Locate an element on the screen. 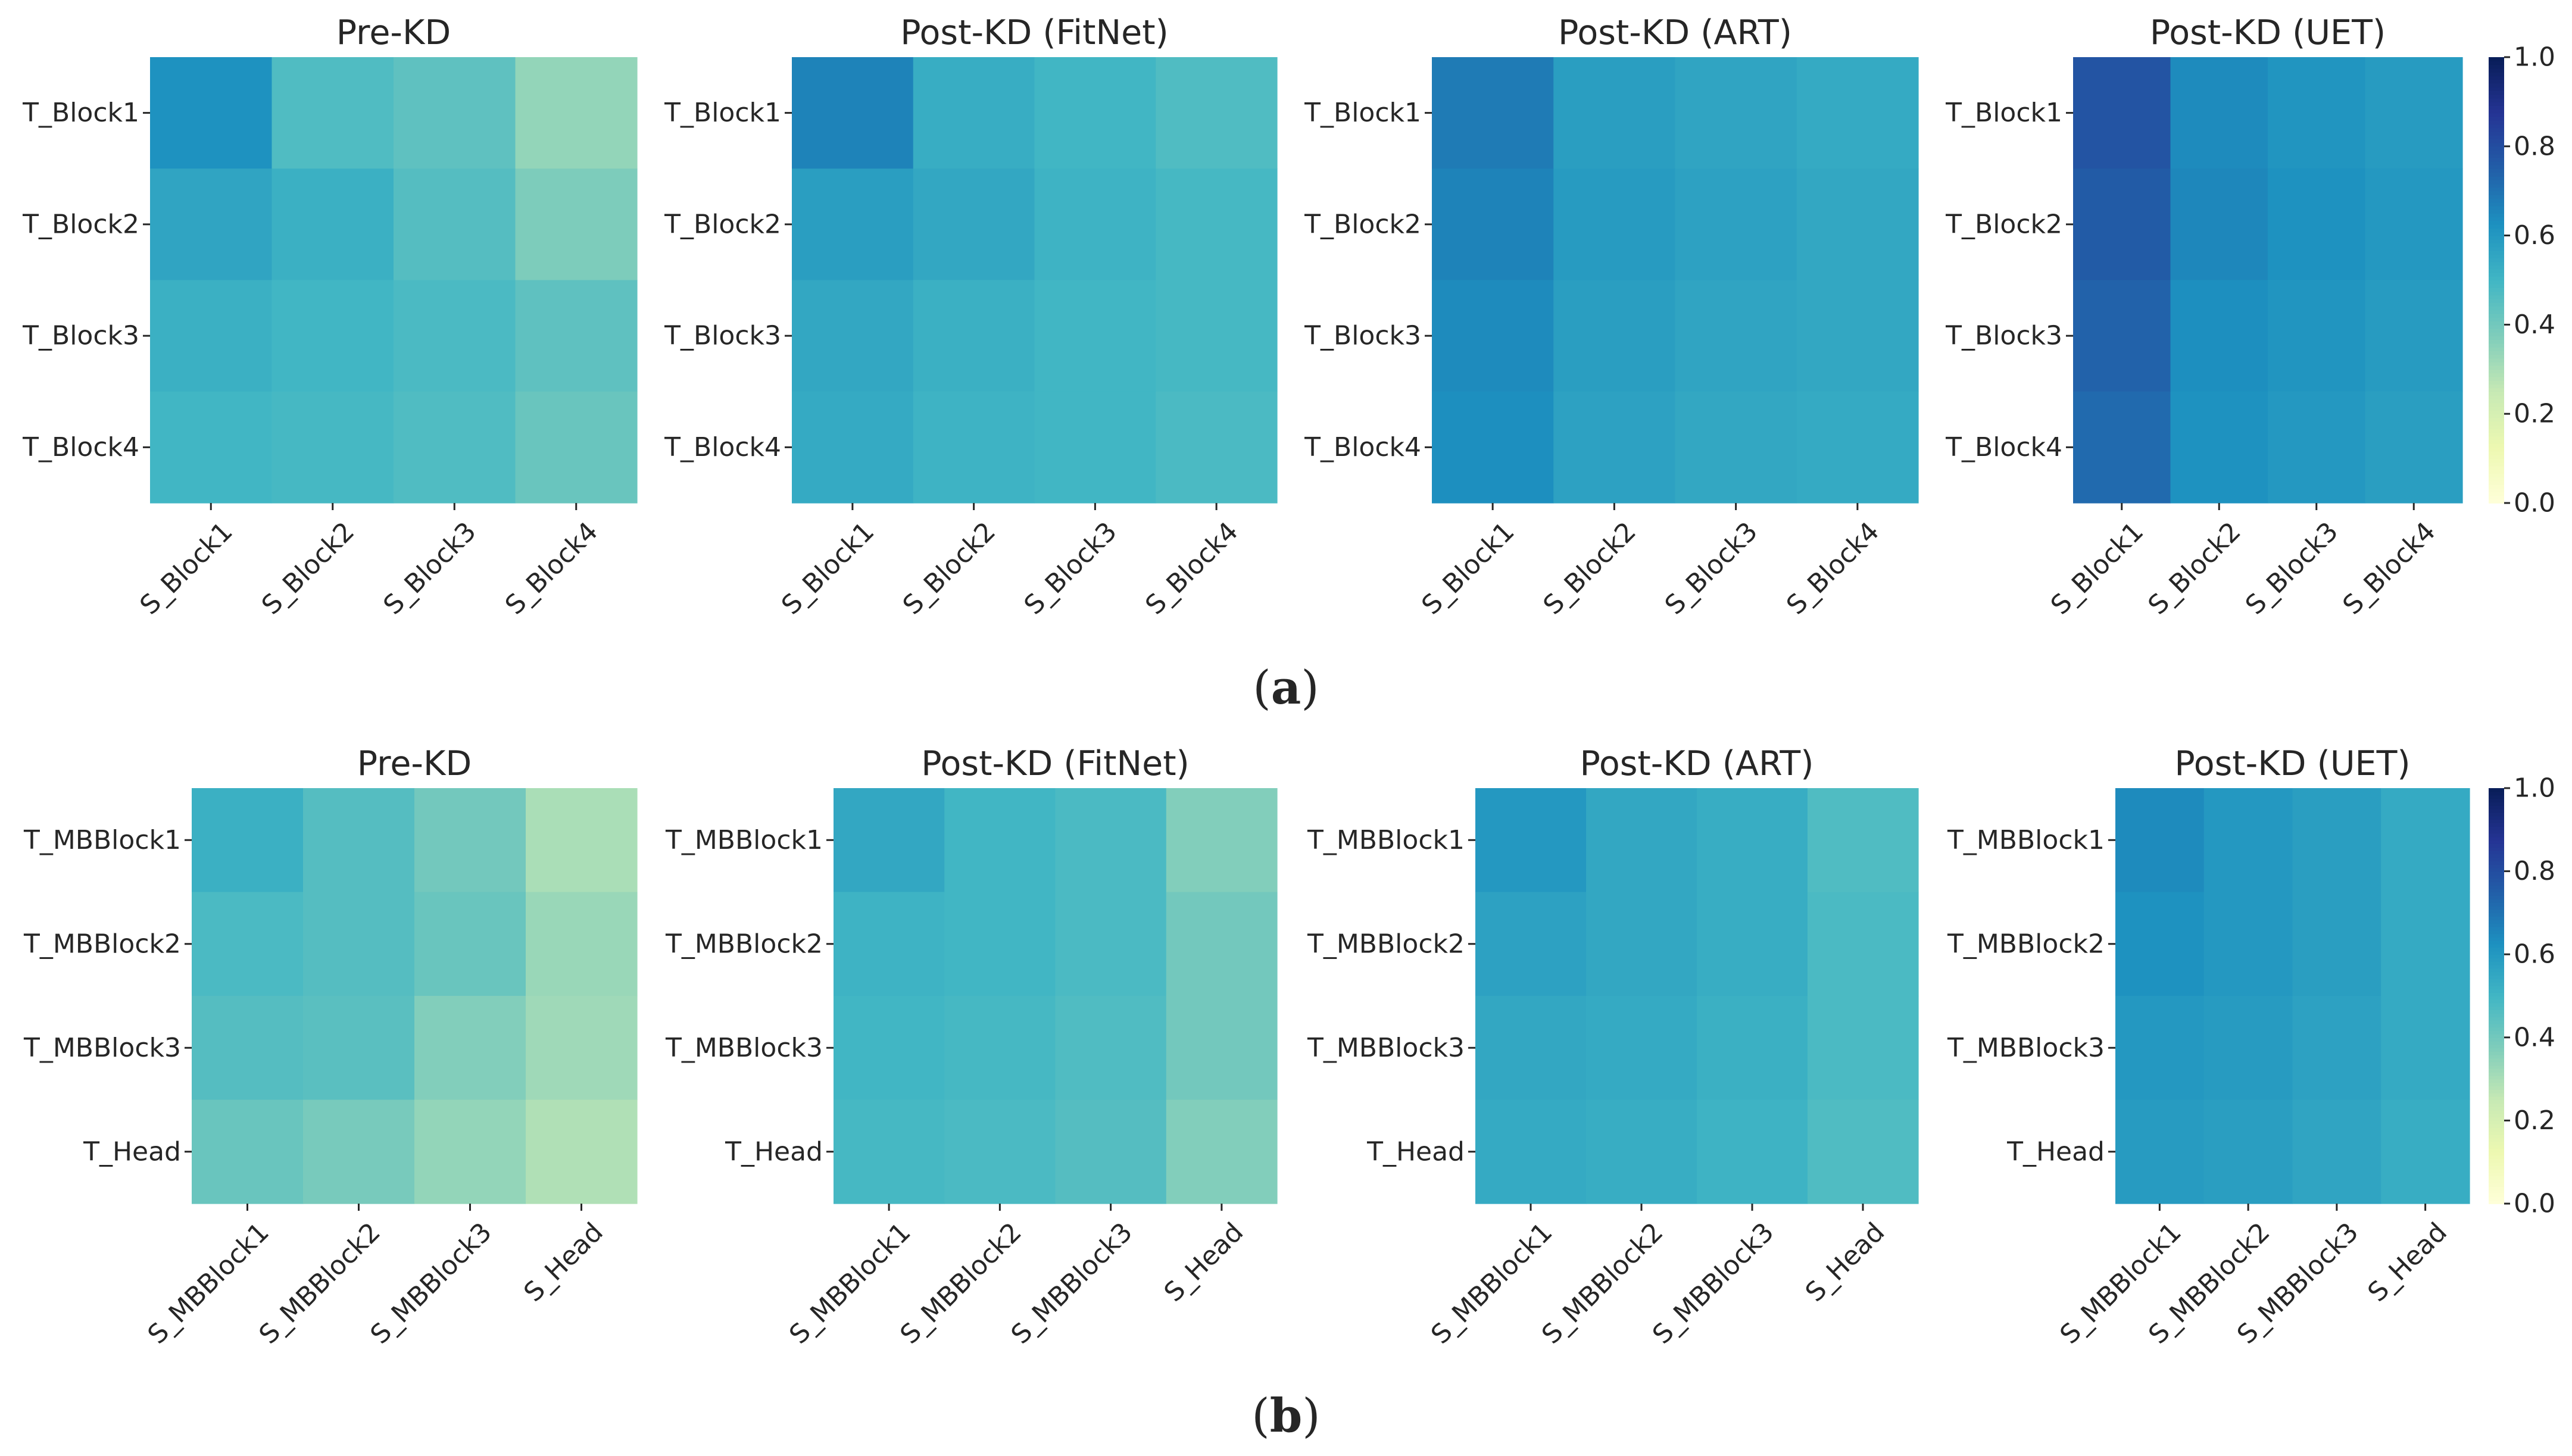 This screenshot has width=2572, height=1456. x-tick-label: S_Head is located at coordinates (563, 1262).